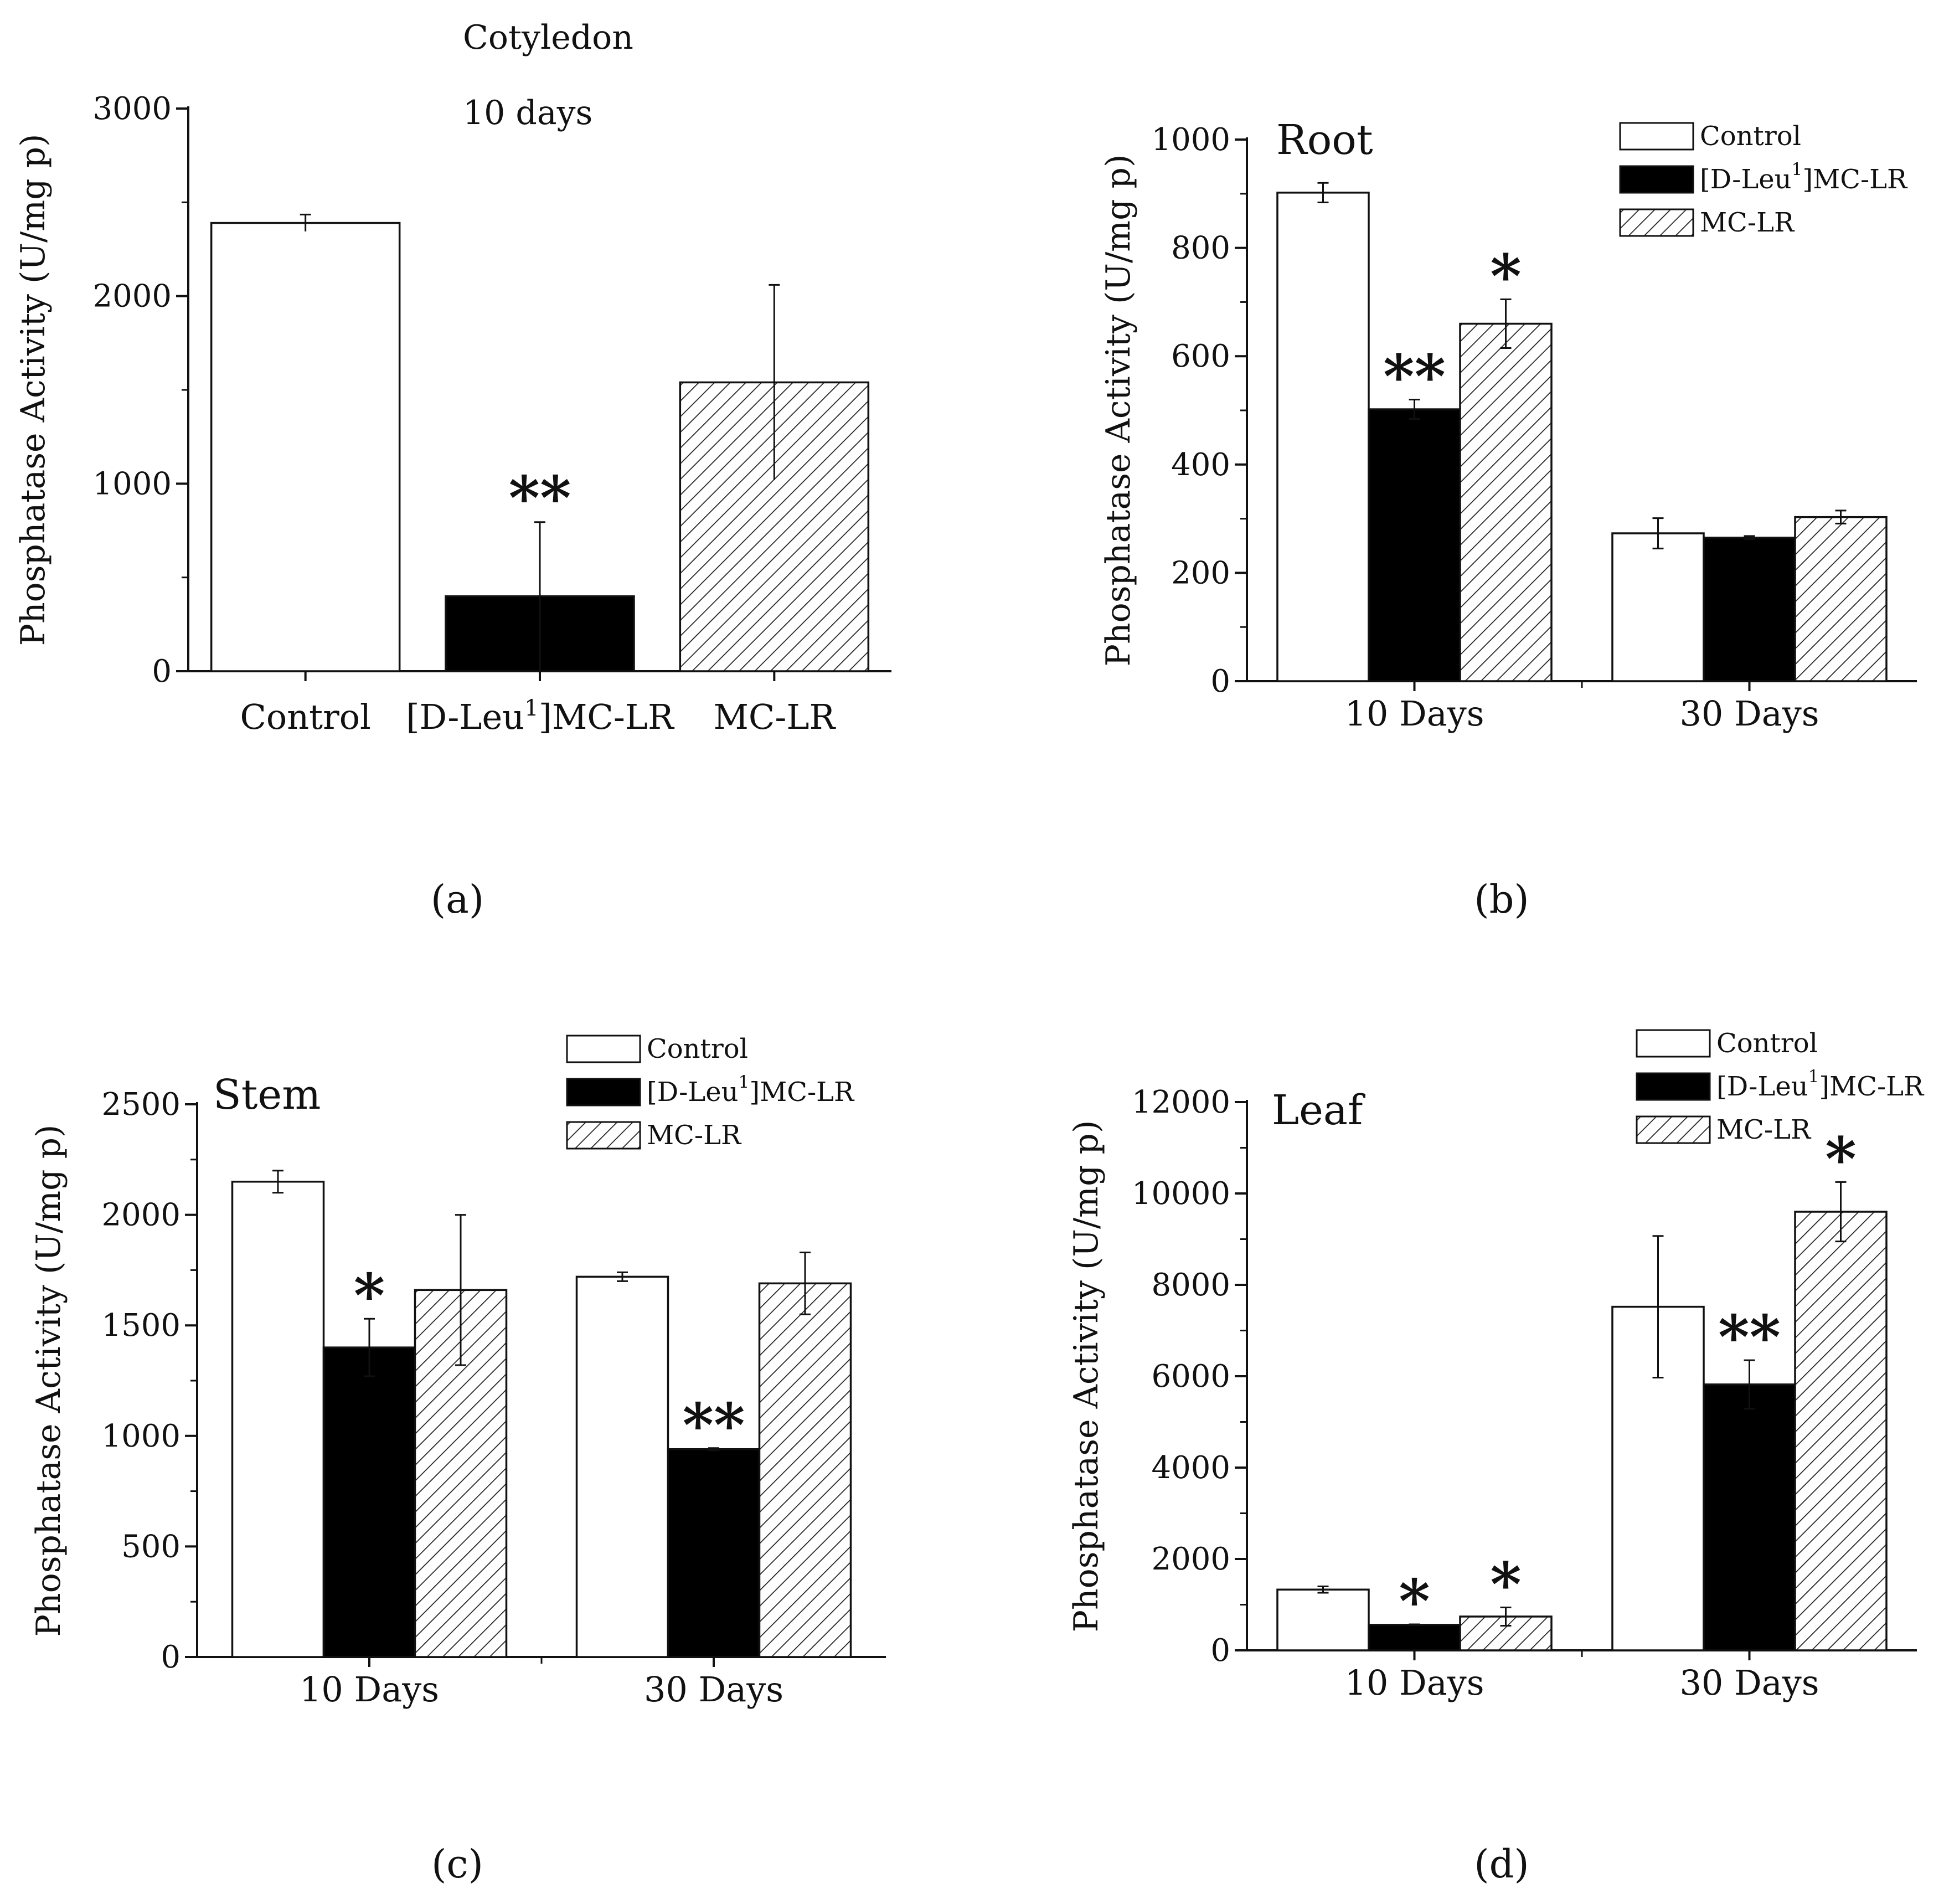 Image resolution: width=1949 pixels, height=1904 pixels. What do you see at coordinates (1190, 1468) in the screenshot?
I see `panel-d-y-tick-label: 4000` at bounding box center [1190, 1468].